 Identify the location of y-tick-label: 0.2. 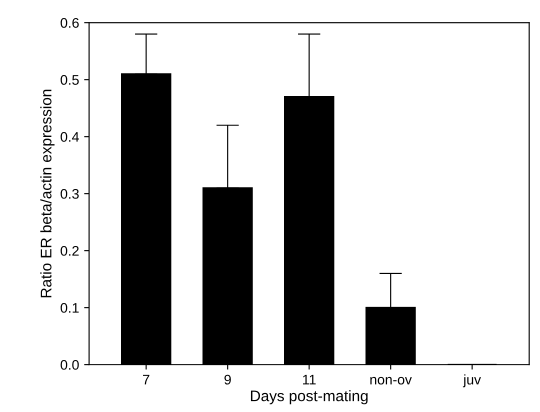
(69, 251).